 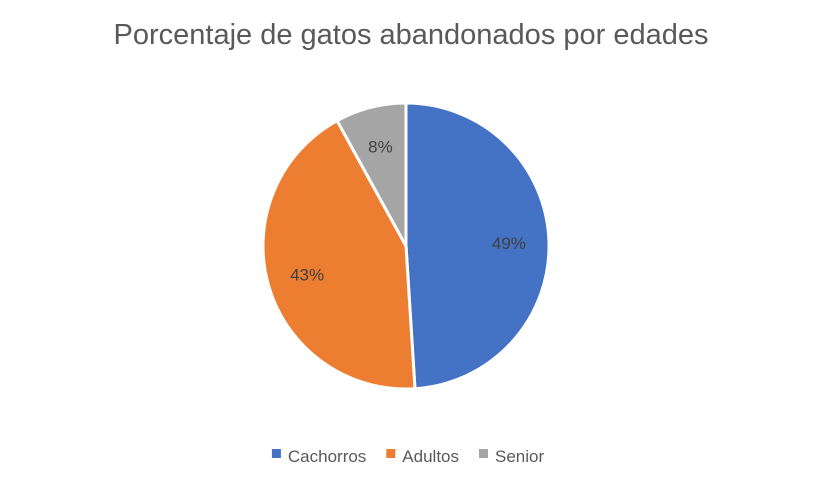 What do you see at coordinates (483, 453) in the screenshot?
I see `legend-swatch-senior` at bounding box center [483, 453].